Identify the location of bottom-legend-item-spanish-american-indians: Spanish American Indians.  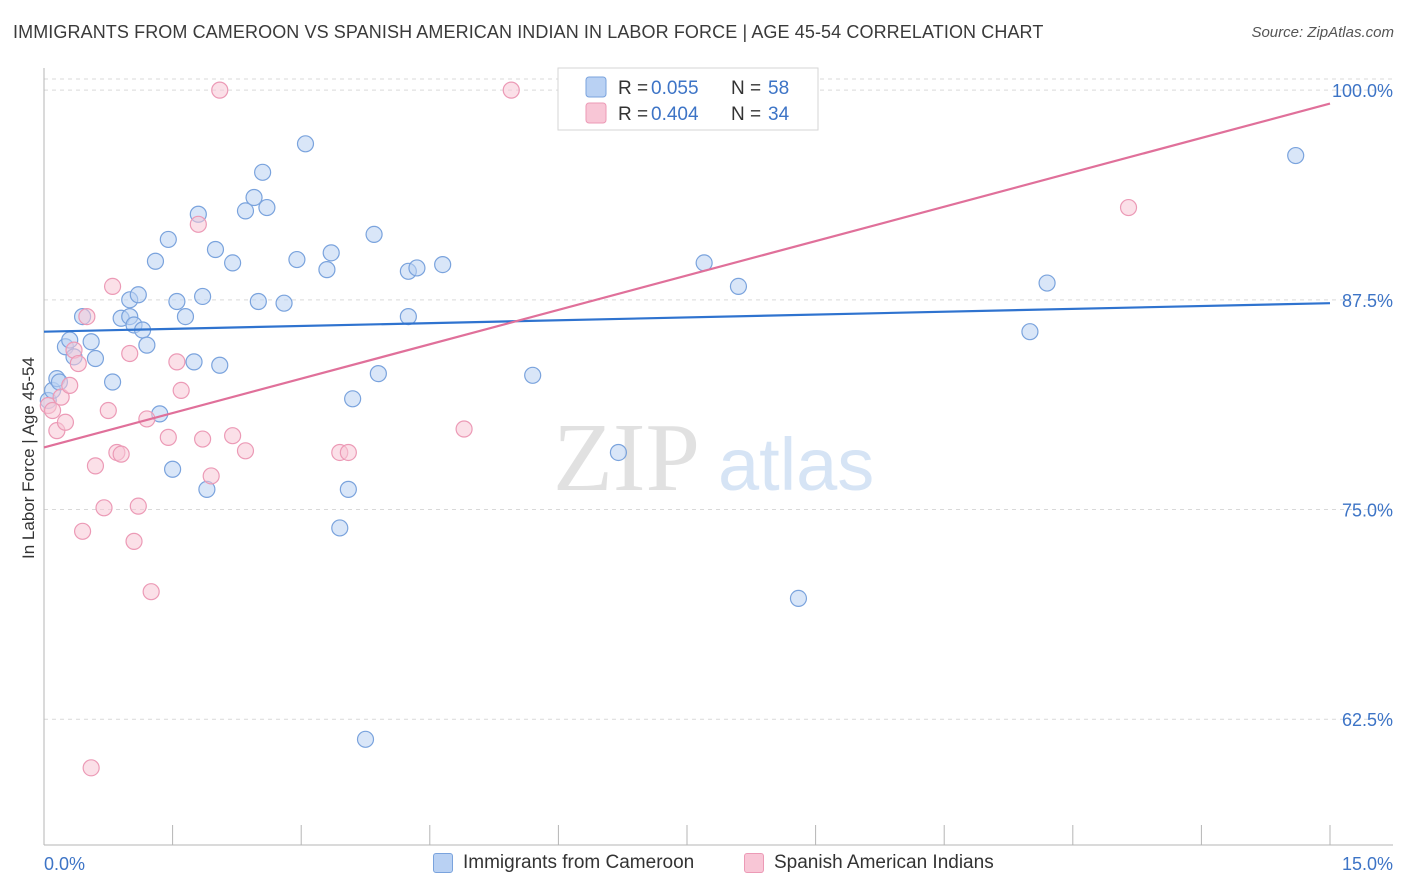
(869, 863).